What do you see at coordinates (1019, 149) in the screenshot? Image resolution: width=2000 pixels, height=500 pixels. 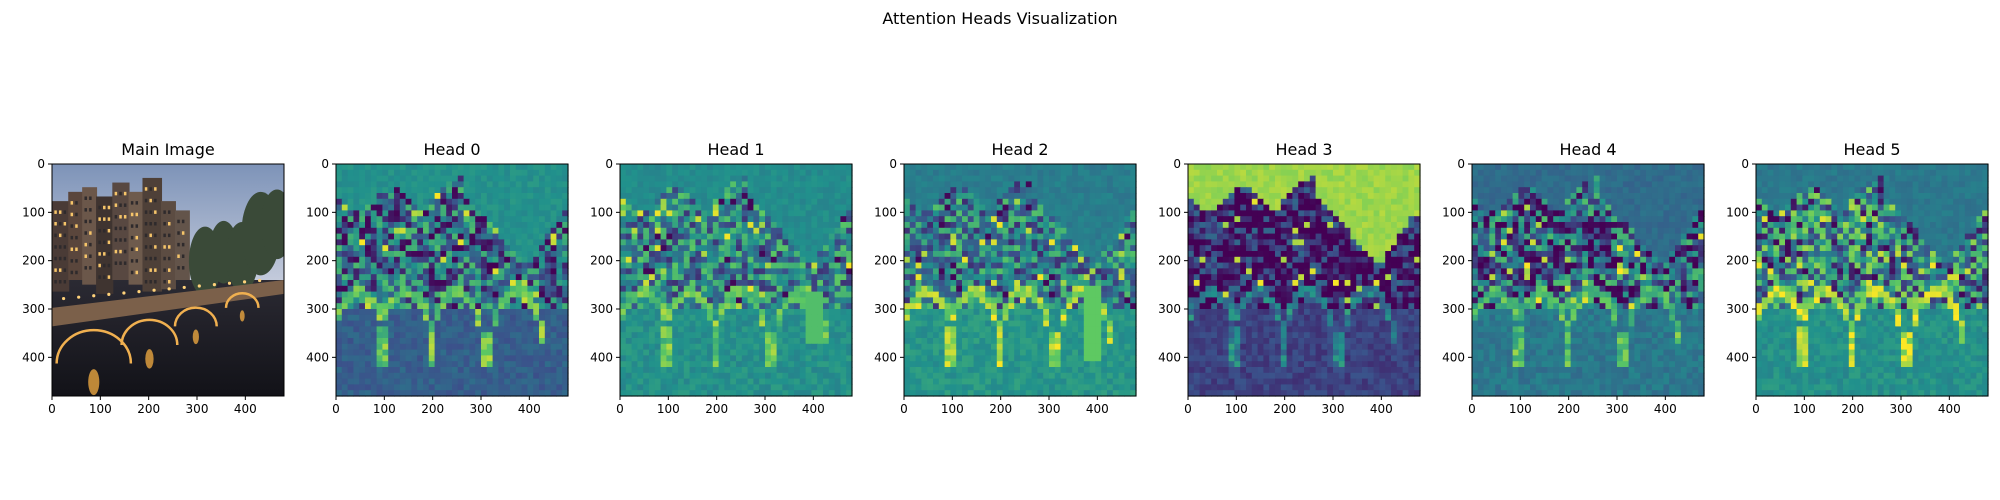 I see `panel-title: Head 2` at bounding box center [1019, 149].